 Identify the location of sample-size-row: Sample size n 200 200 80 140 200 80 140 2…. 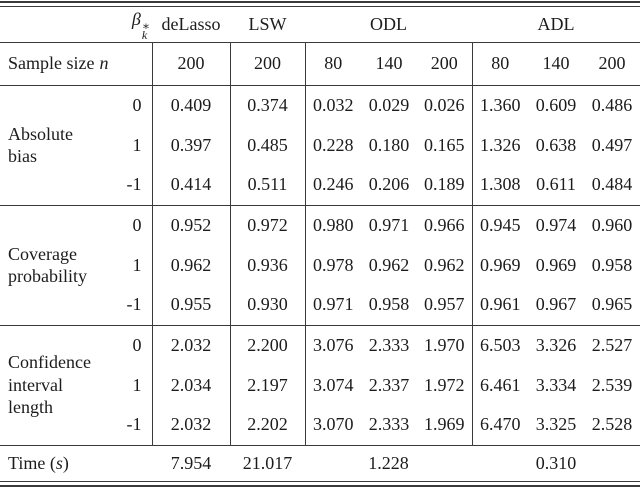
(320, 64).